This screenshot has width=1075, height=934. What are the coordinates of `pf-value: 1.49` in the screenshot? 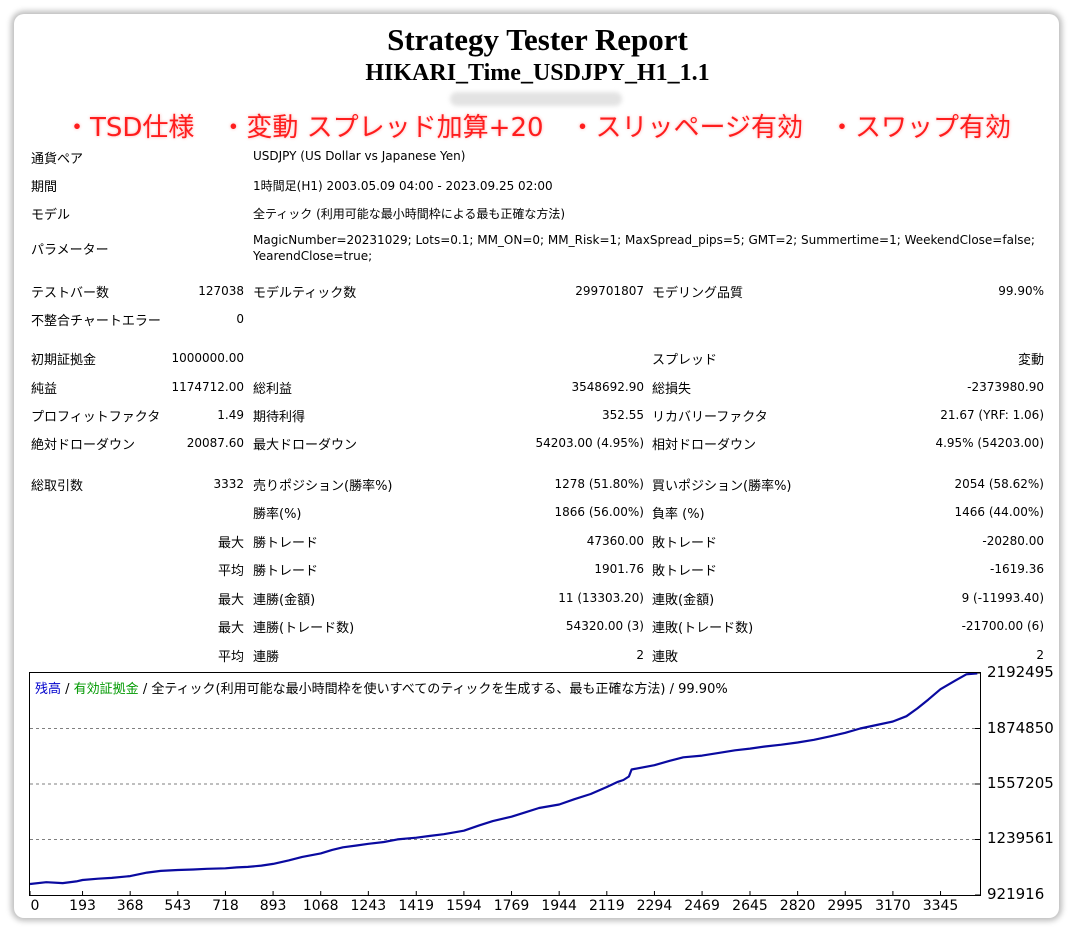 It's located at (230, 415).